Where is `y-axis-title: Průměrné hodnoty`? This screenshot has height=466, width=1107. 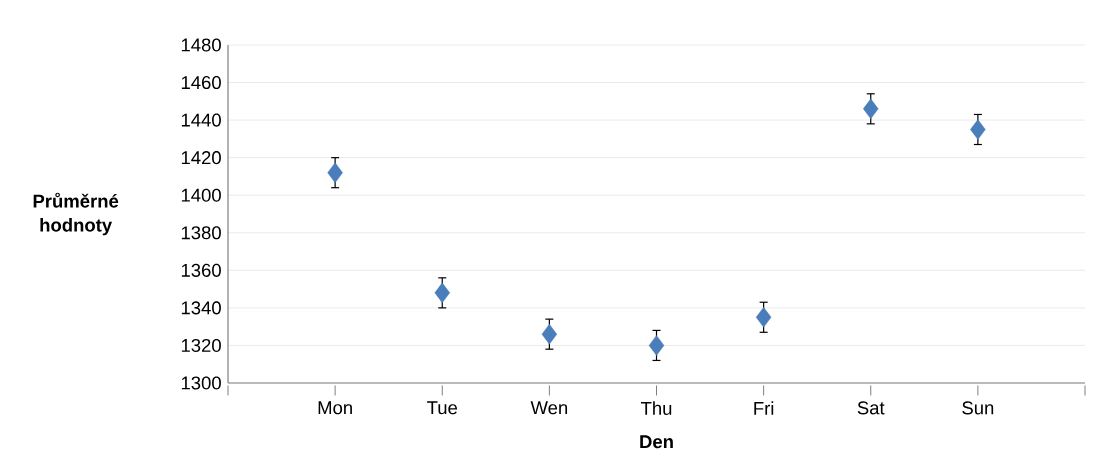
y-axis-title: Průměrné hodnoty is located at coordinates (76, 214).